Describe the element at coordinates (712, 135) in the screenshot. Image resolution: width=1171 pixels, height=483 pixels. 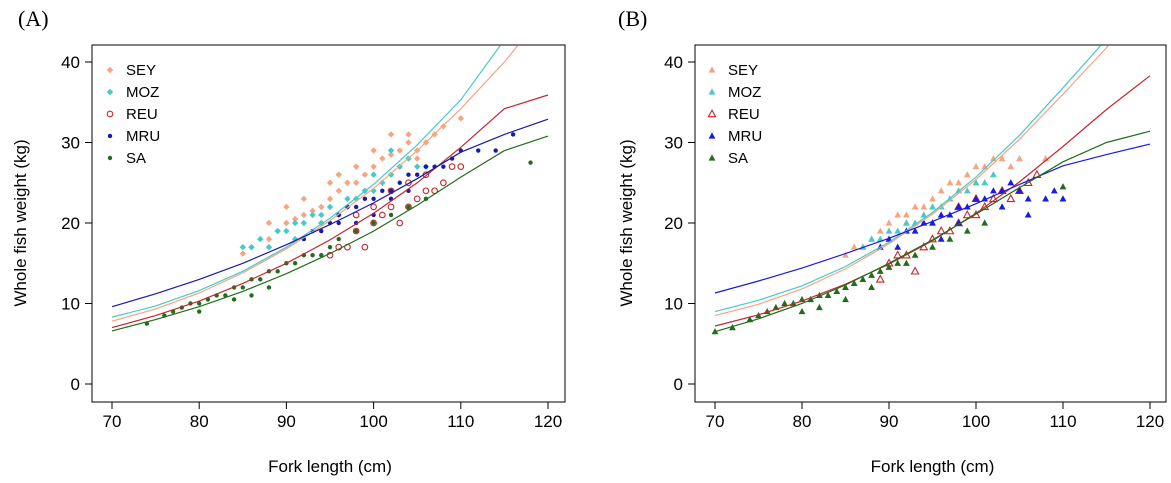
I see `panel-b-legend-marker-mru` at that location.